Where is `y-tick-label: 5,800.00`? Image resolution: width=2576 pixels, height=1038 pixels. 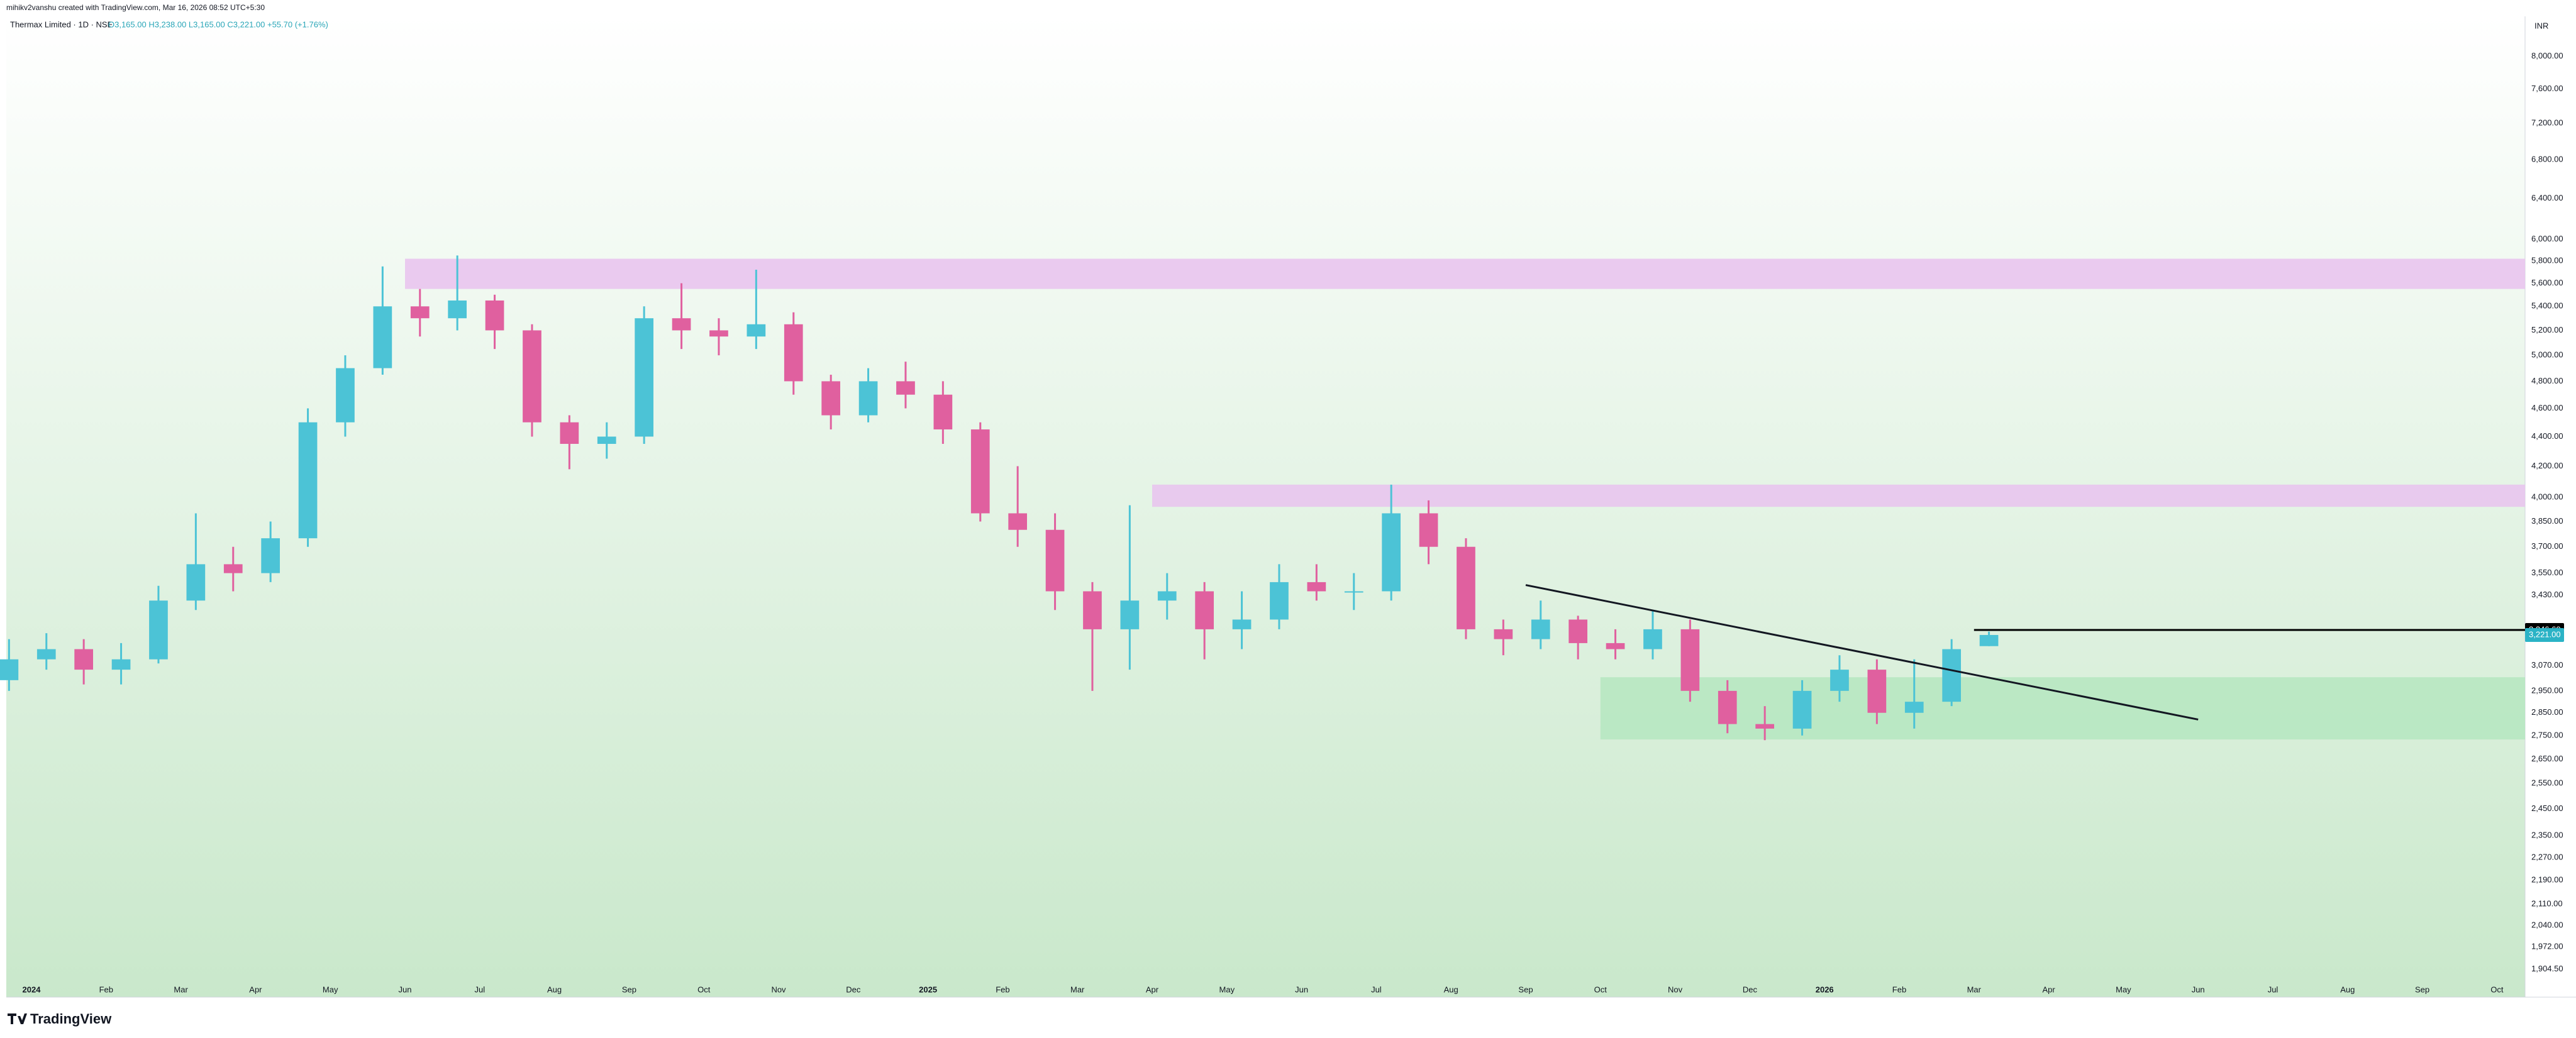 y-tick-label: 5,800.00 is located at coordinates (2547, 260).